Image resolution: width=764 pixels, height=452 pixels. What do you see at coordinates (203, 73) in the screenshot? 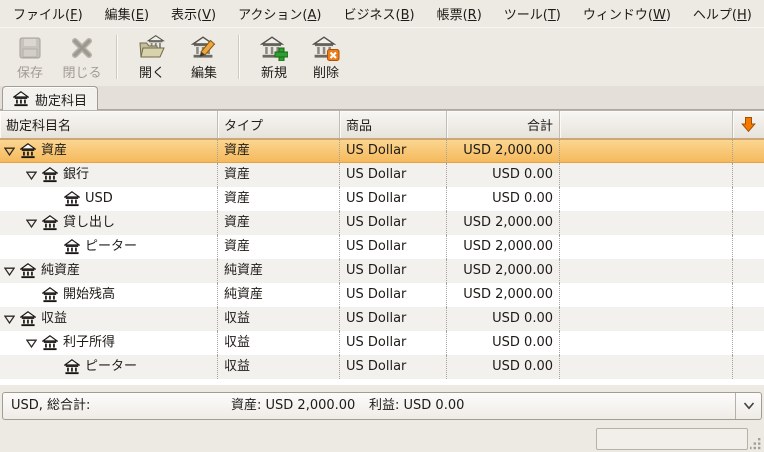
I see `edit-button-label: 編集` at bounding box center [203, 73].